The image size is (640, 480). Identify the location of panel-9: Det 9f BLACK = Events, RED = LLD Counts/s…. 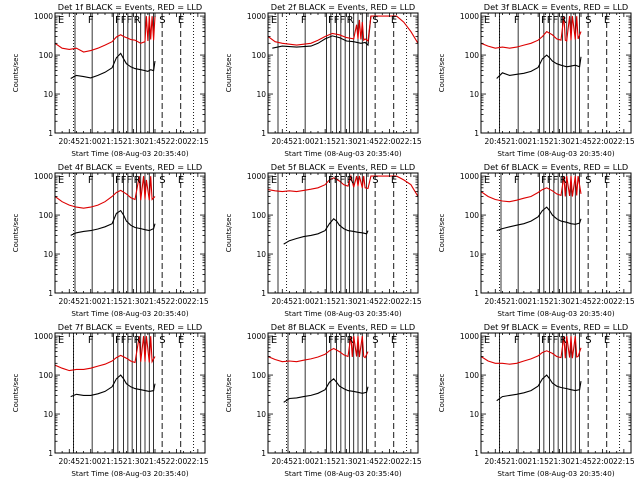
(536, 400).